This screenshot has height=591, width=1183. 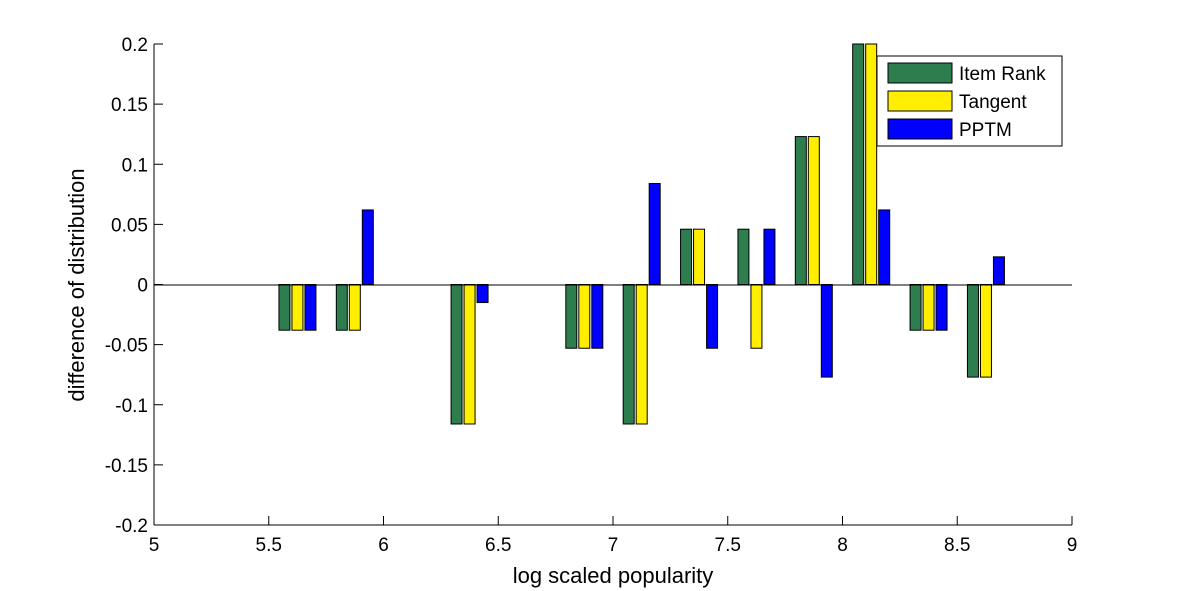 What do you see at coordinates (154, 545) in the screenshot?
I see `x-tick-label: 5` at bounding box center [154, 545].